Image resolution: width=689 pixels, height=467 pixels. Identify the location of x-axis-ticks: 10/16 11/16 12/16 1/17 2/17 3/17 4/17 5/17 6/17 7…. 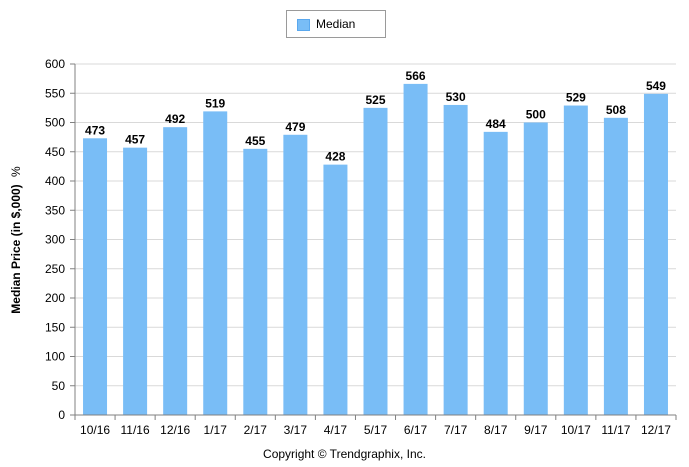
(375, 426).